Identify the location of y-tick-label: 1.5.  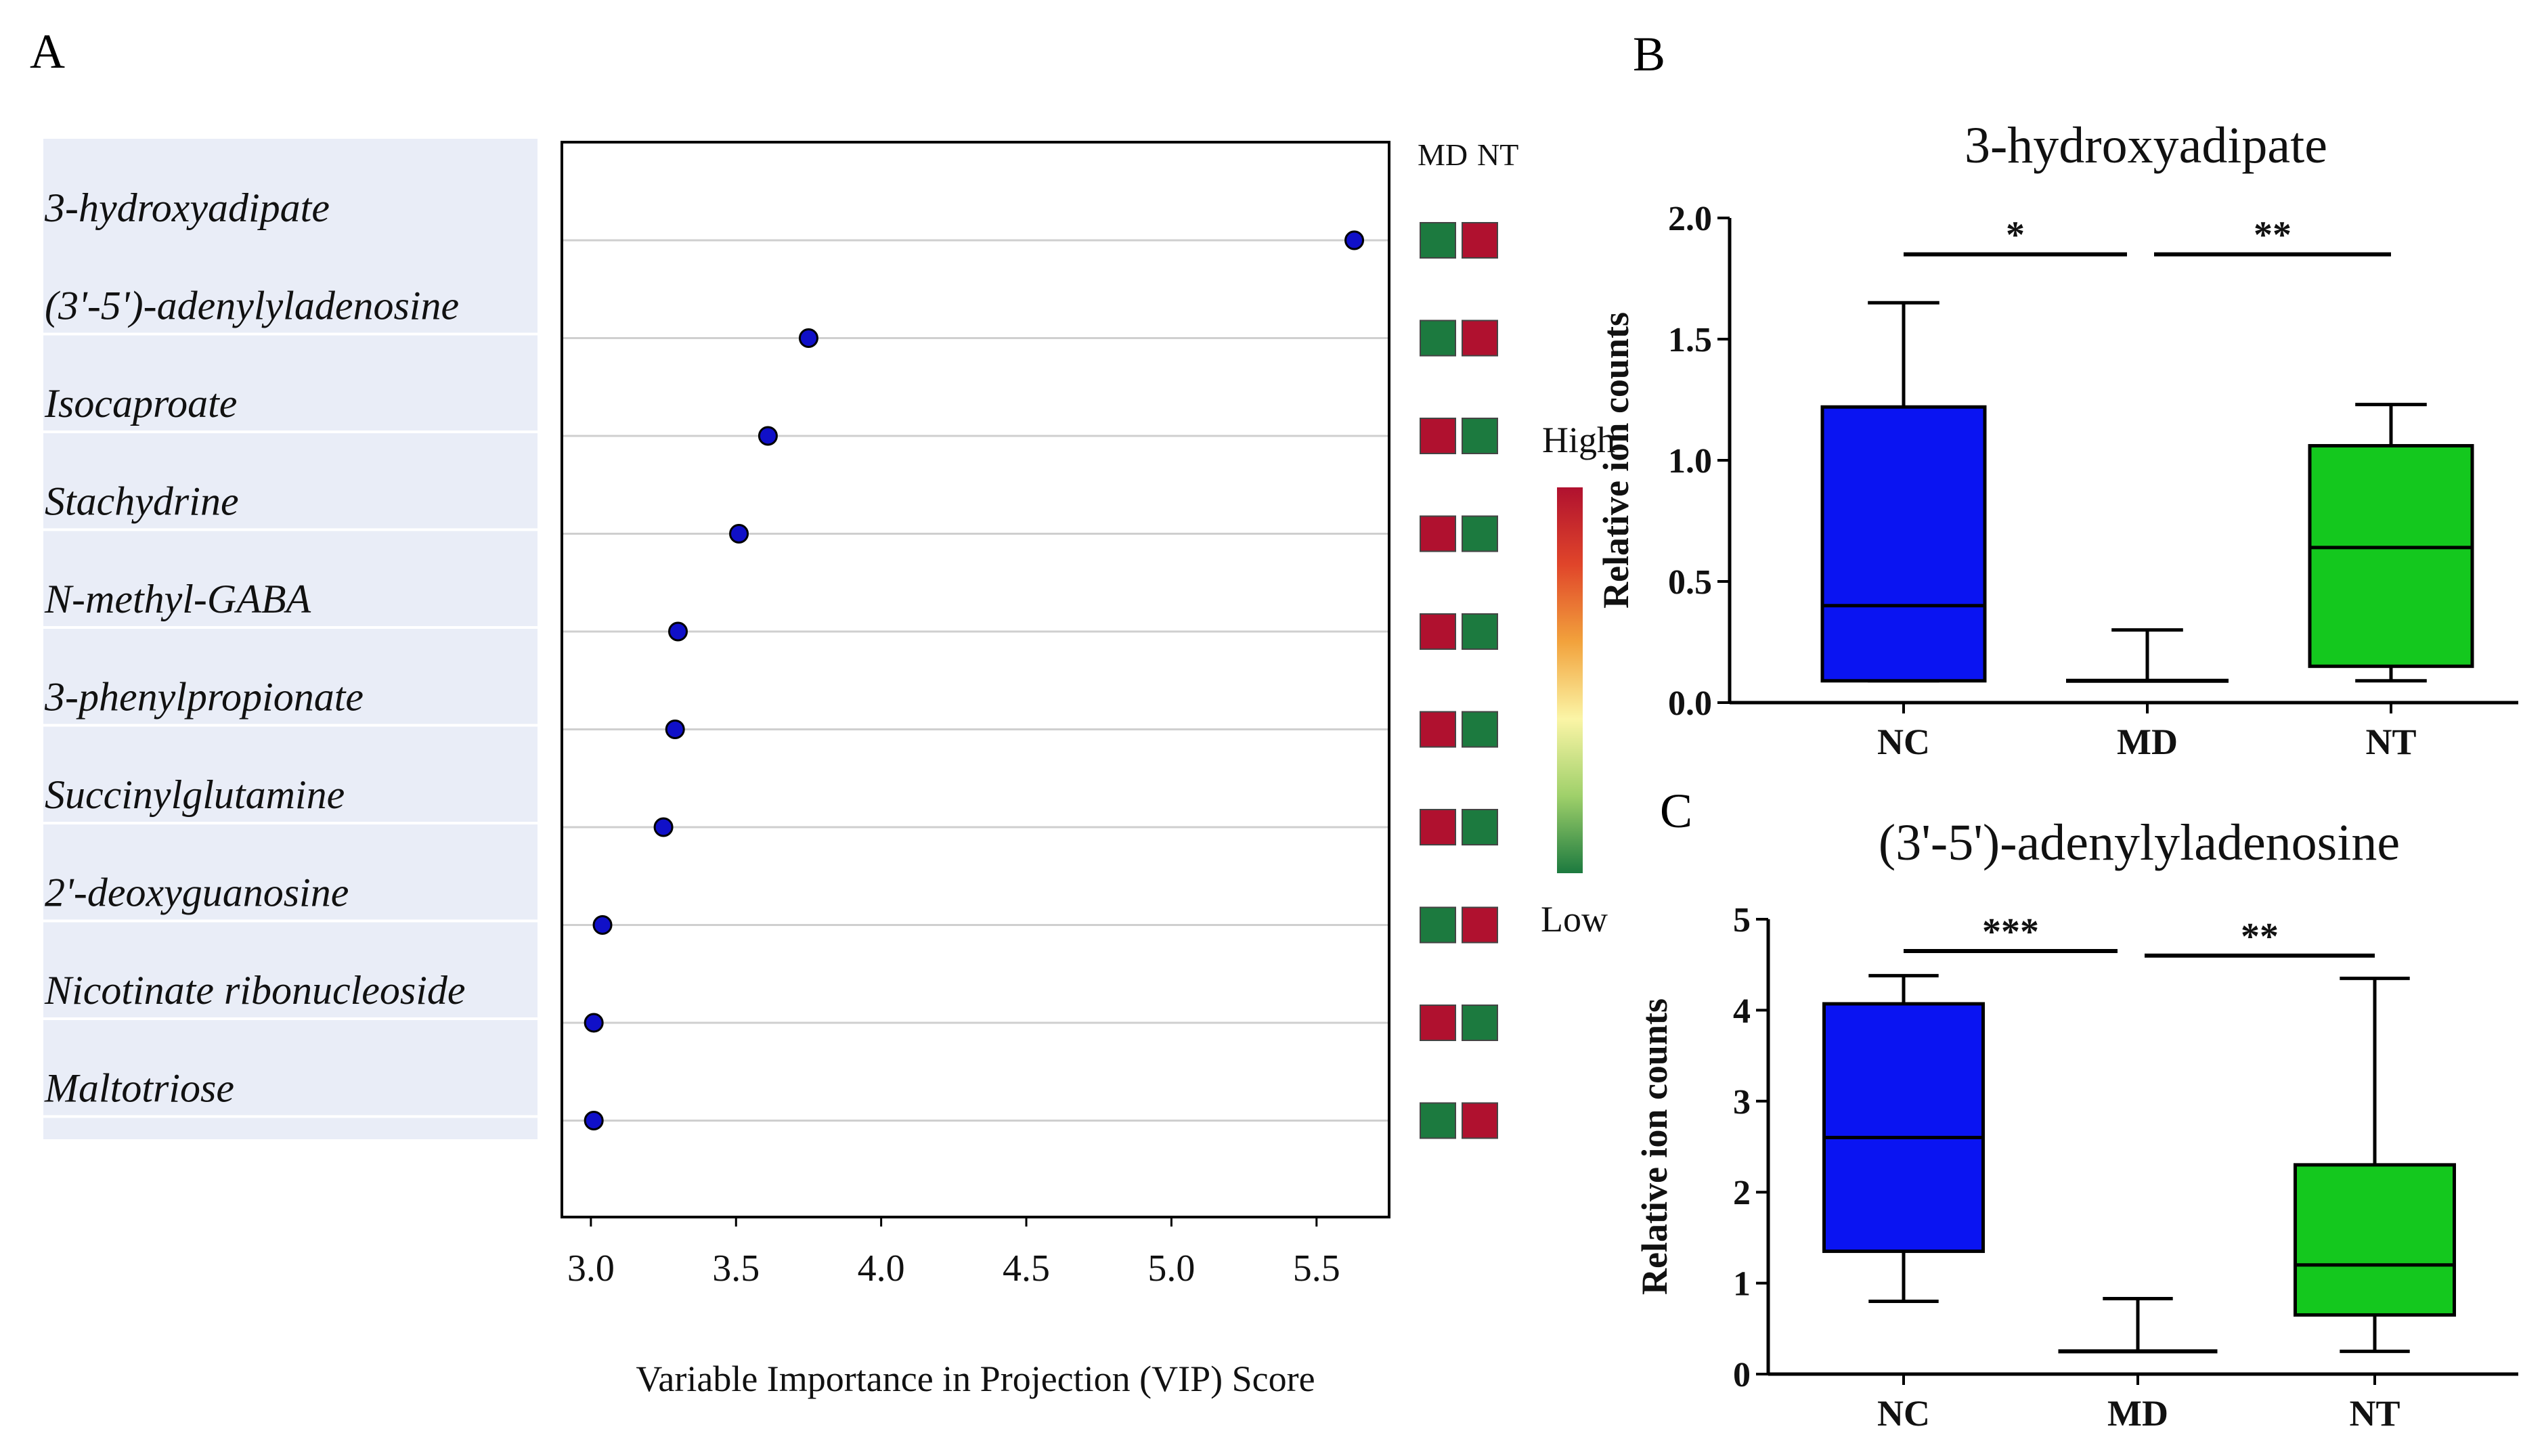
(1690, 340).